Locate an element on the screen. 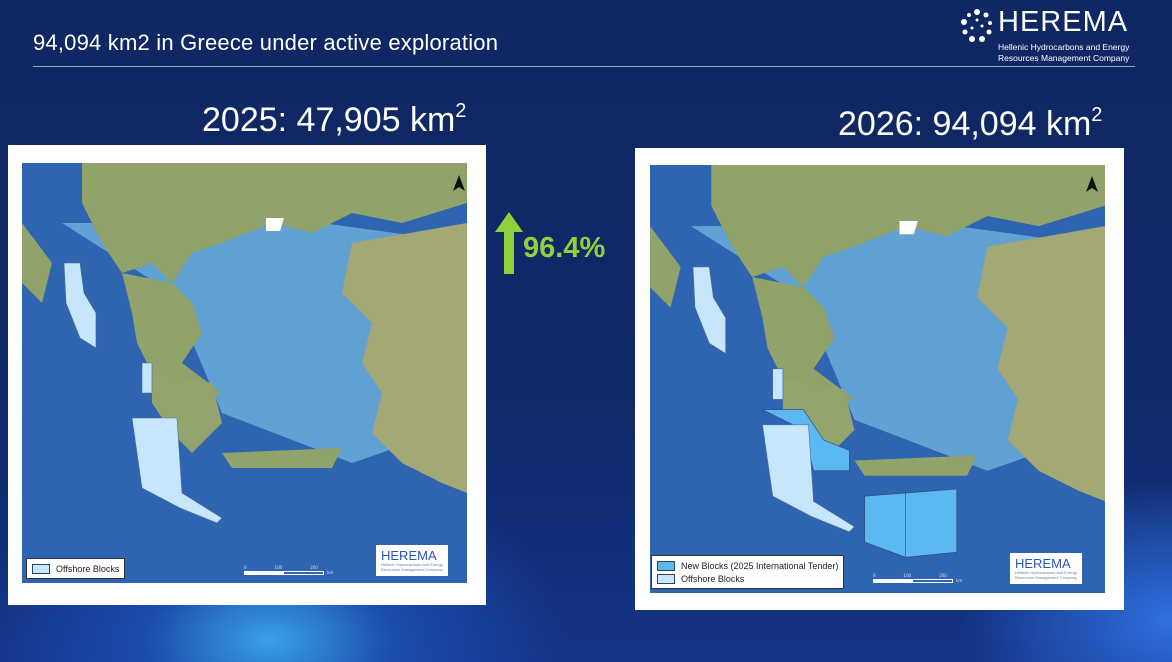 This screenshot has height=662, width=1172. increase-percentage: 96.4% is located at coordinates (564, 248).